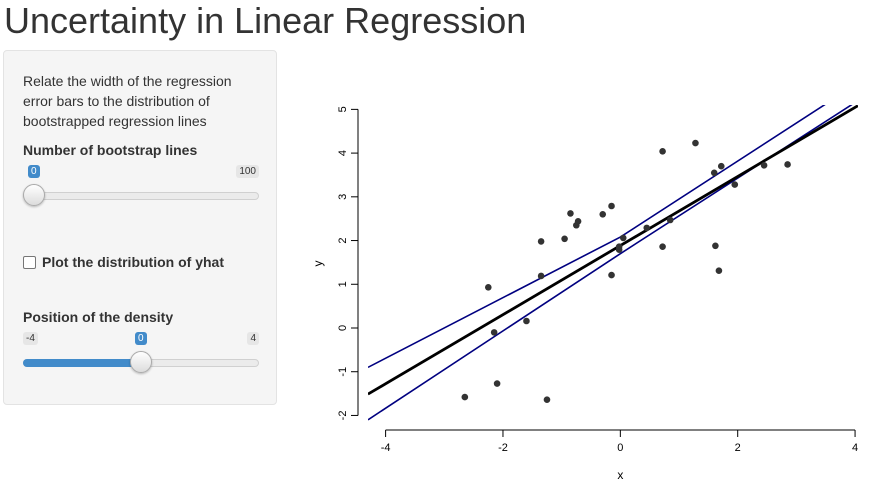 This screenshot has width=884, height=481. What do you see at coordinates (343, 328) in the screenshot?
I see `y-tick-label: 0` at bounding box center [343, 328].